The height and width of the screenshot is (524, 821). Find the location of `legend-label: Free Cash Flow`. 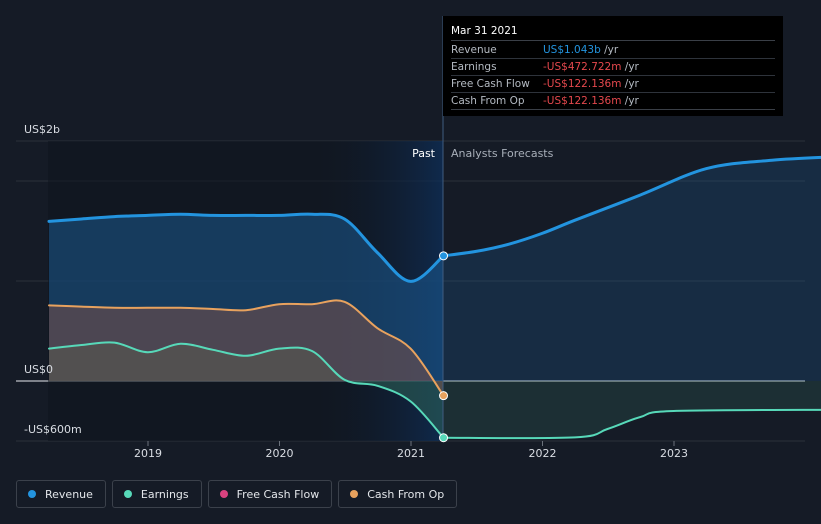

legend-label: Free Cash Flow is located at coordinates (278, 494).